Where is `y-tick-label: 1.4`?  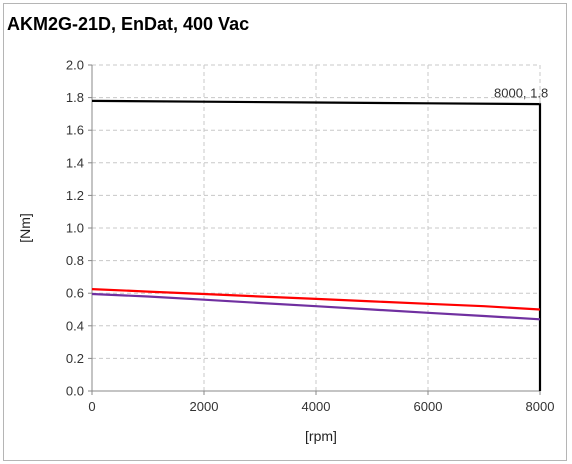 y-tick-label: 1.4 is located at coordinates (75, 162).